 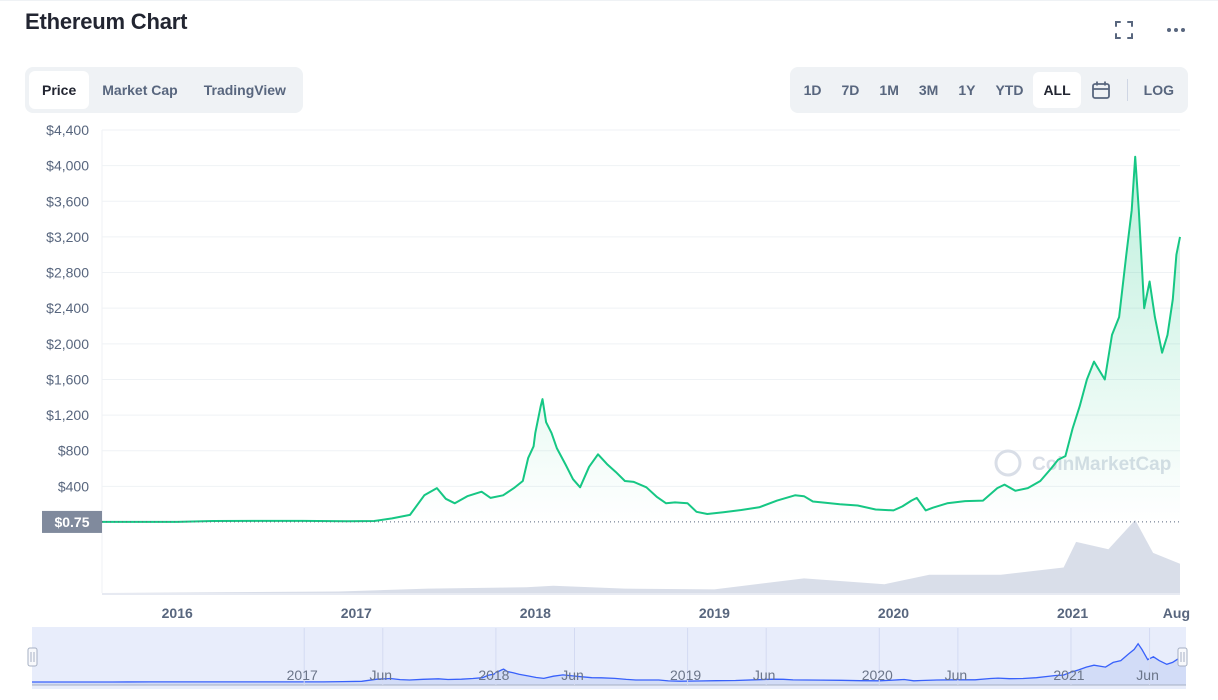 I want to click on range-1d: 1D, so click(x=812, y=90).